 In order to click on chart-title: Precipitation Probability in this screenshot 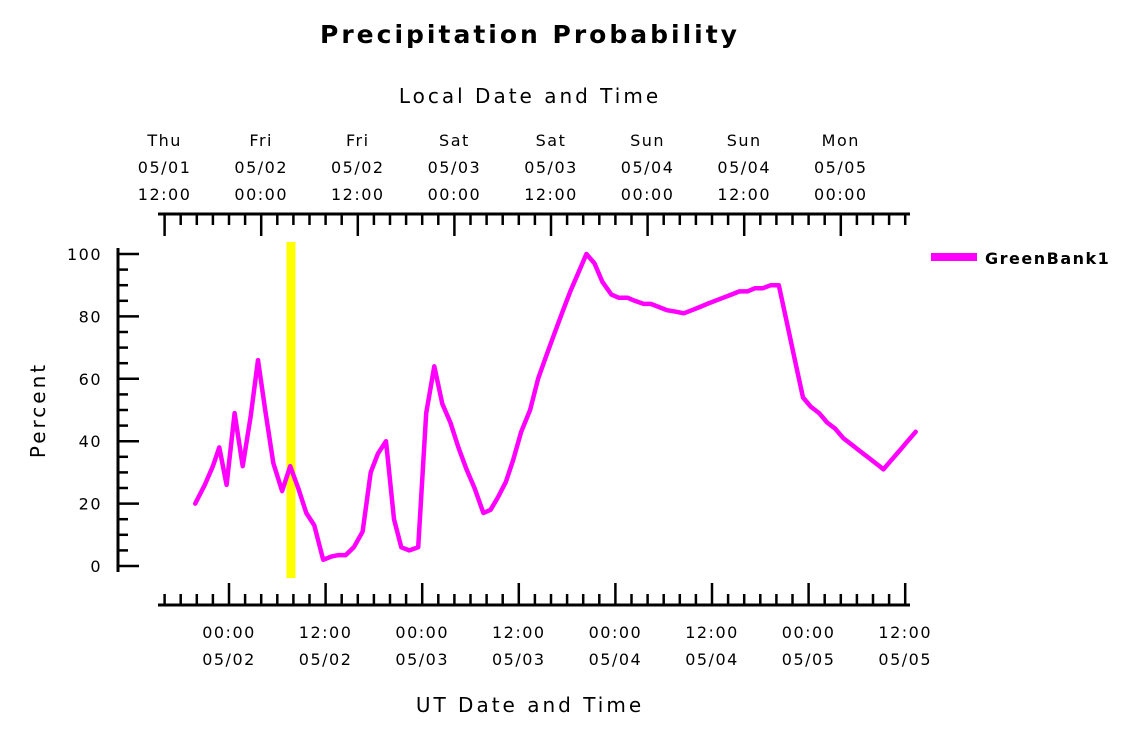, I will do `click(530, 34)`.